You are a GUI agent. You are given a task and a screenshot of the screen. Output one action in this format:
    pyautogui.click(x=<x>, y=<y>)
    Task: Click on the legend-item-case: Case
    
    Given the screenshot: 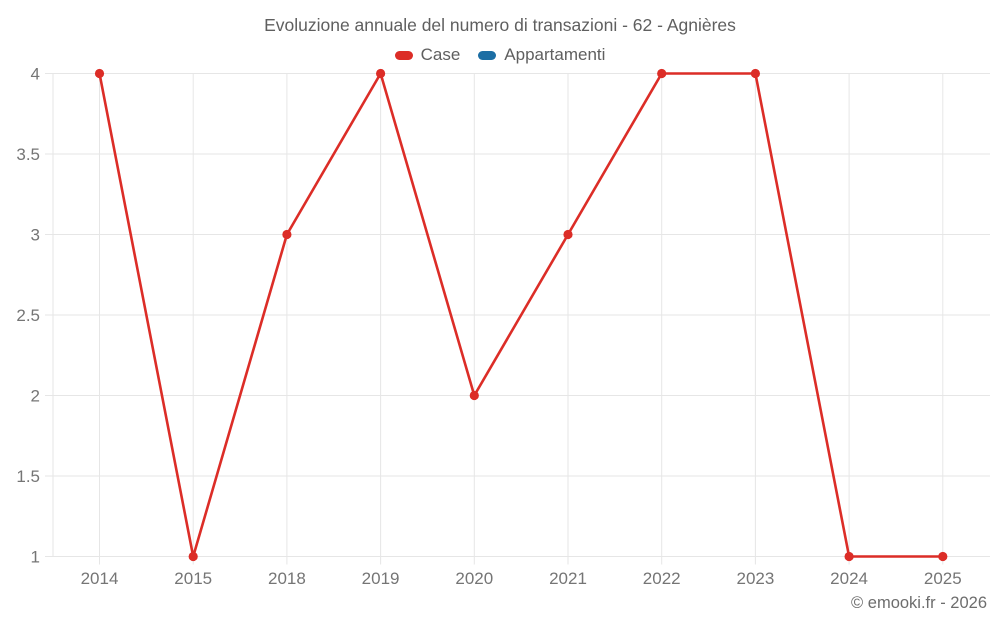 What is the action you would take?
    pyautogui.click(x=427, y=55)
    